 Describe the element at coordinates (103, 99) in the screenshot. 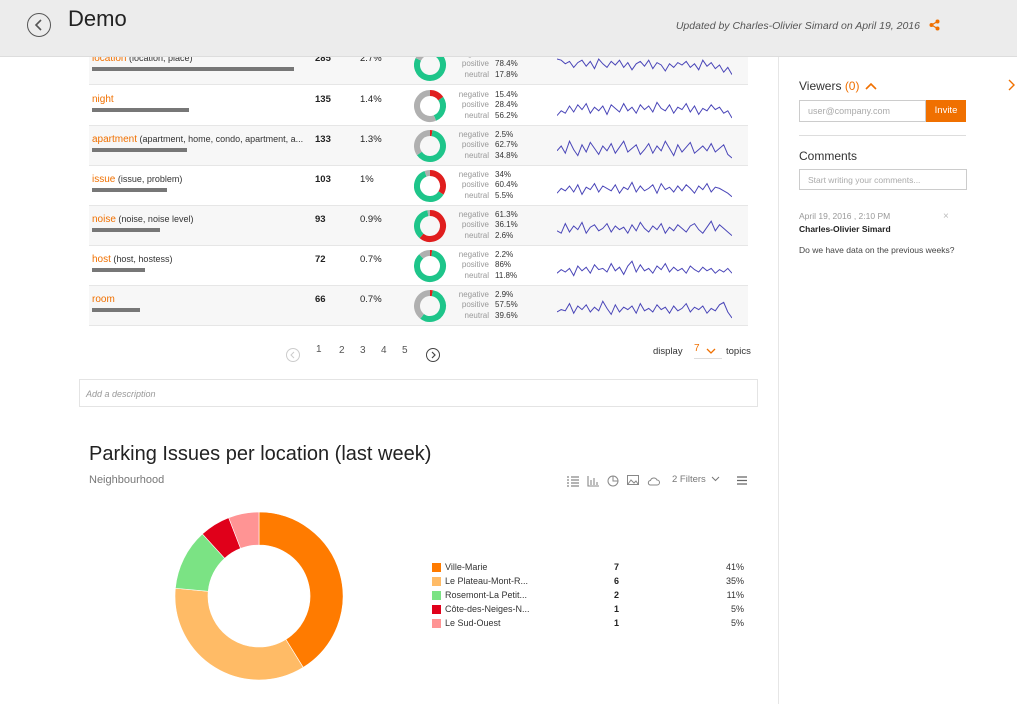

I see `topic-name: night` at that location.